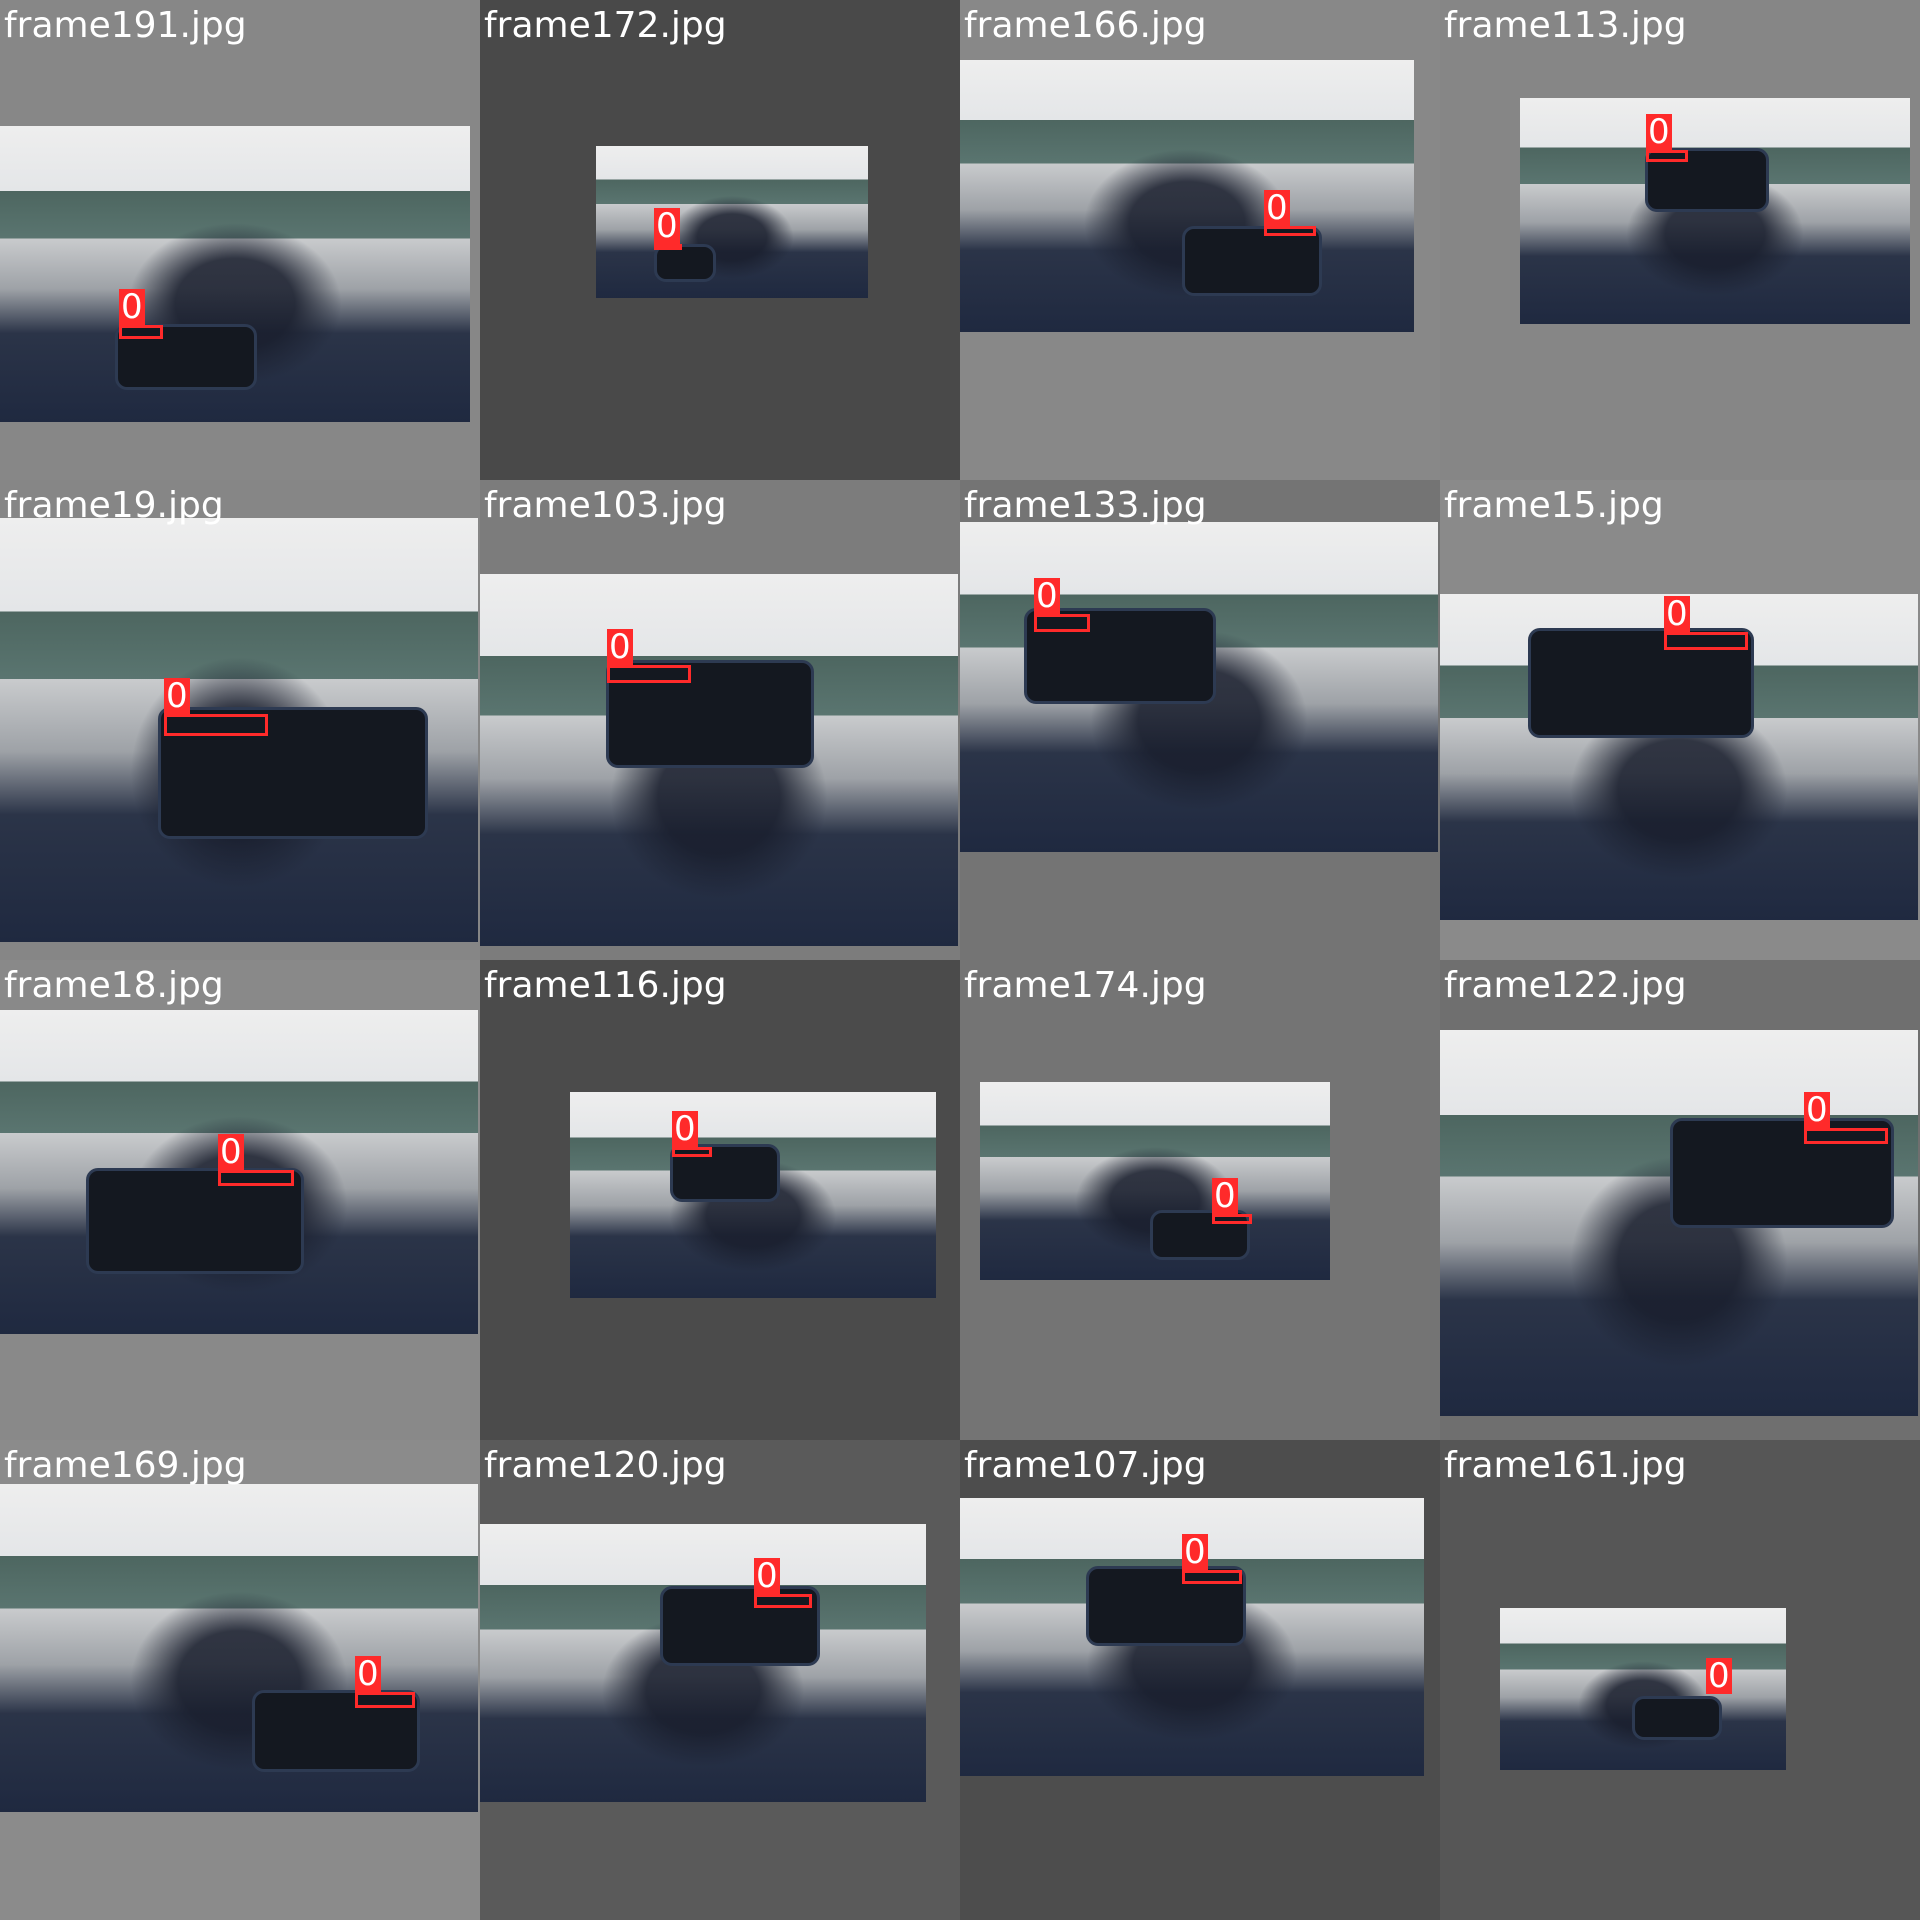 This screenshot has height=1920, width=1920. Describe the element at coordinates (1085, 985) in the screenshot. I see `frame-filename: frame174.jpg` at that location.